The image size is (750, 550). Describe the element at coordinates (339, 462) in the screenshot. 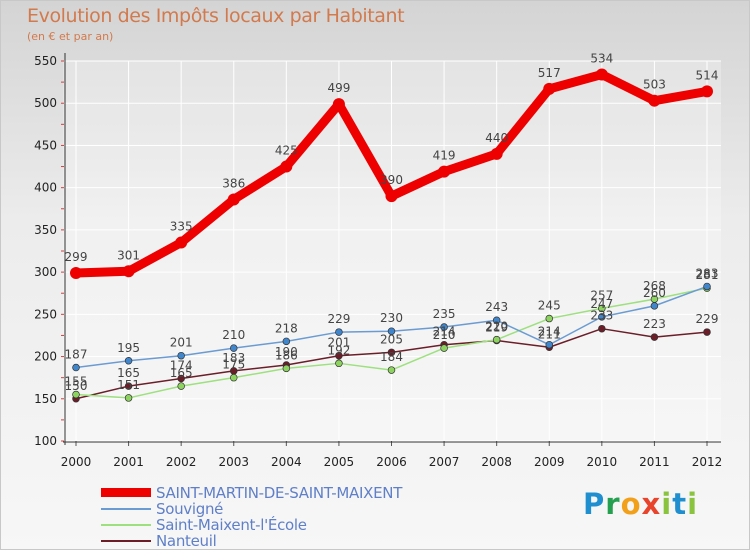

I see `x-tick-label: 2005` at that location.